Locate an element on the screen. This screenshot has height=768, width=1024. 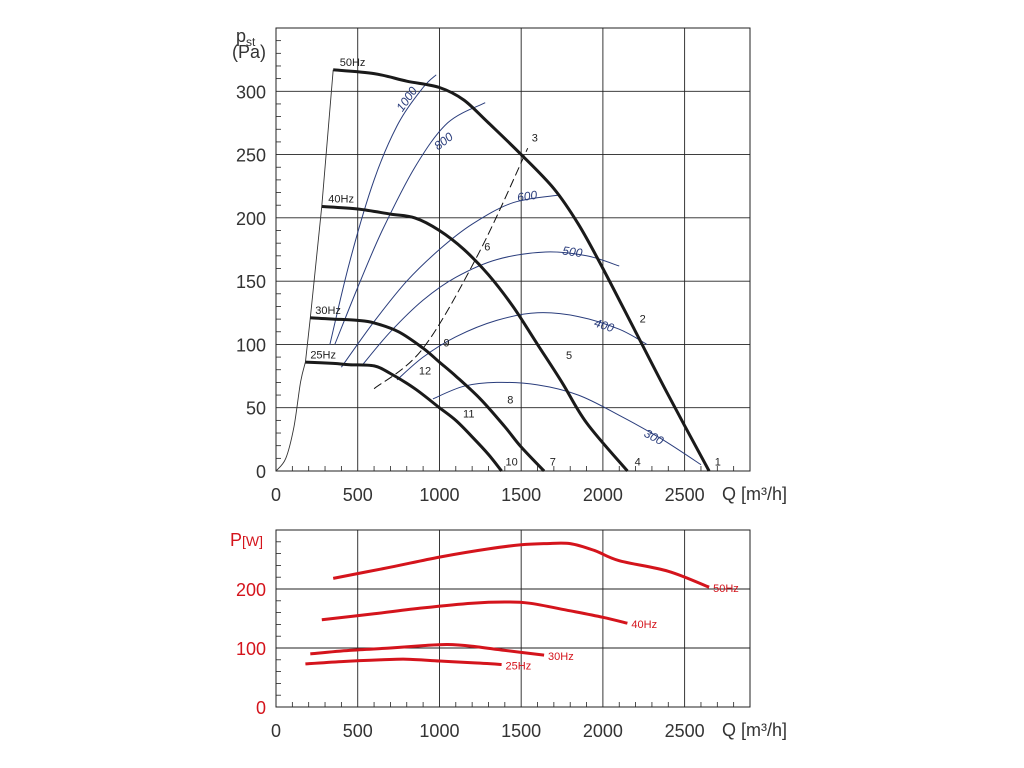
rpm-label: 400 is located at coordinates (604, 326).